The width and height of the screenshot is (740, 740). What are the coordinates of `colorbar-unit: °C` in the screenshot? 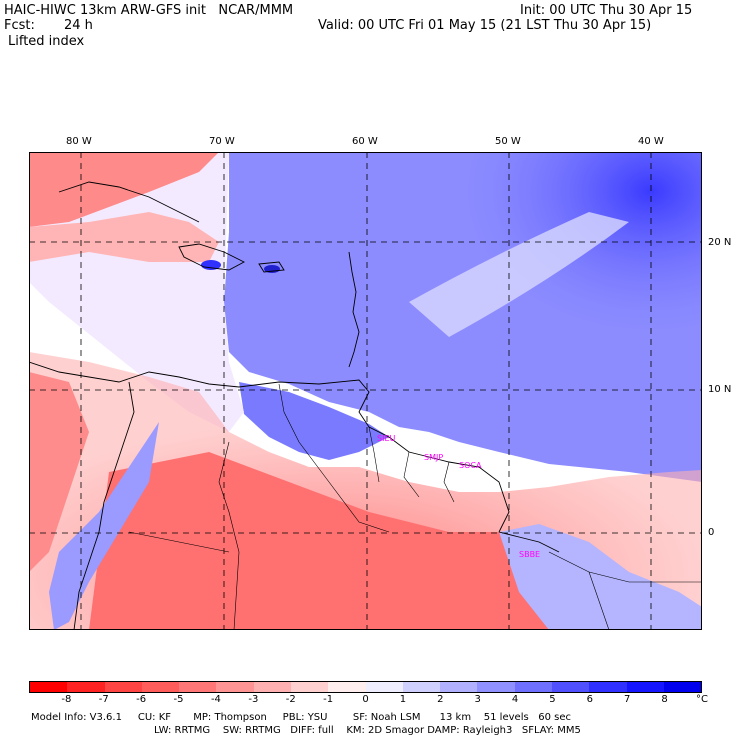 It's located at (702, 699).